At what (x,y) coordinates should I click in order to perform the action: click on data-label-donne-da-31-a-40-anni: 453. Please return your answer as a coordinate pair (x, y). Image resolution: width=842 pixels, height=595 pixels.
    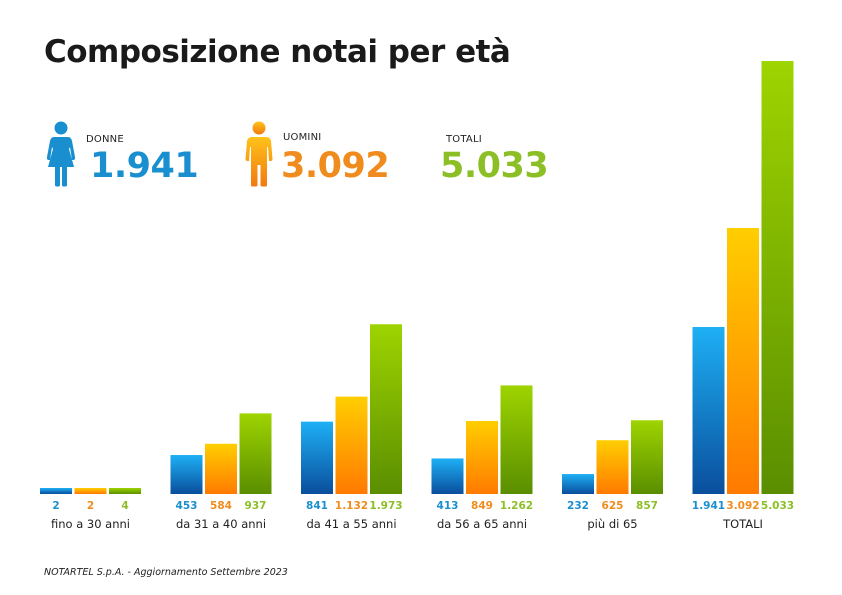
    Looking at the image, I should click on (187, 506).